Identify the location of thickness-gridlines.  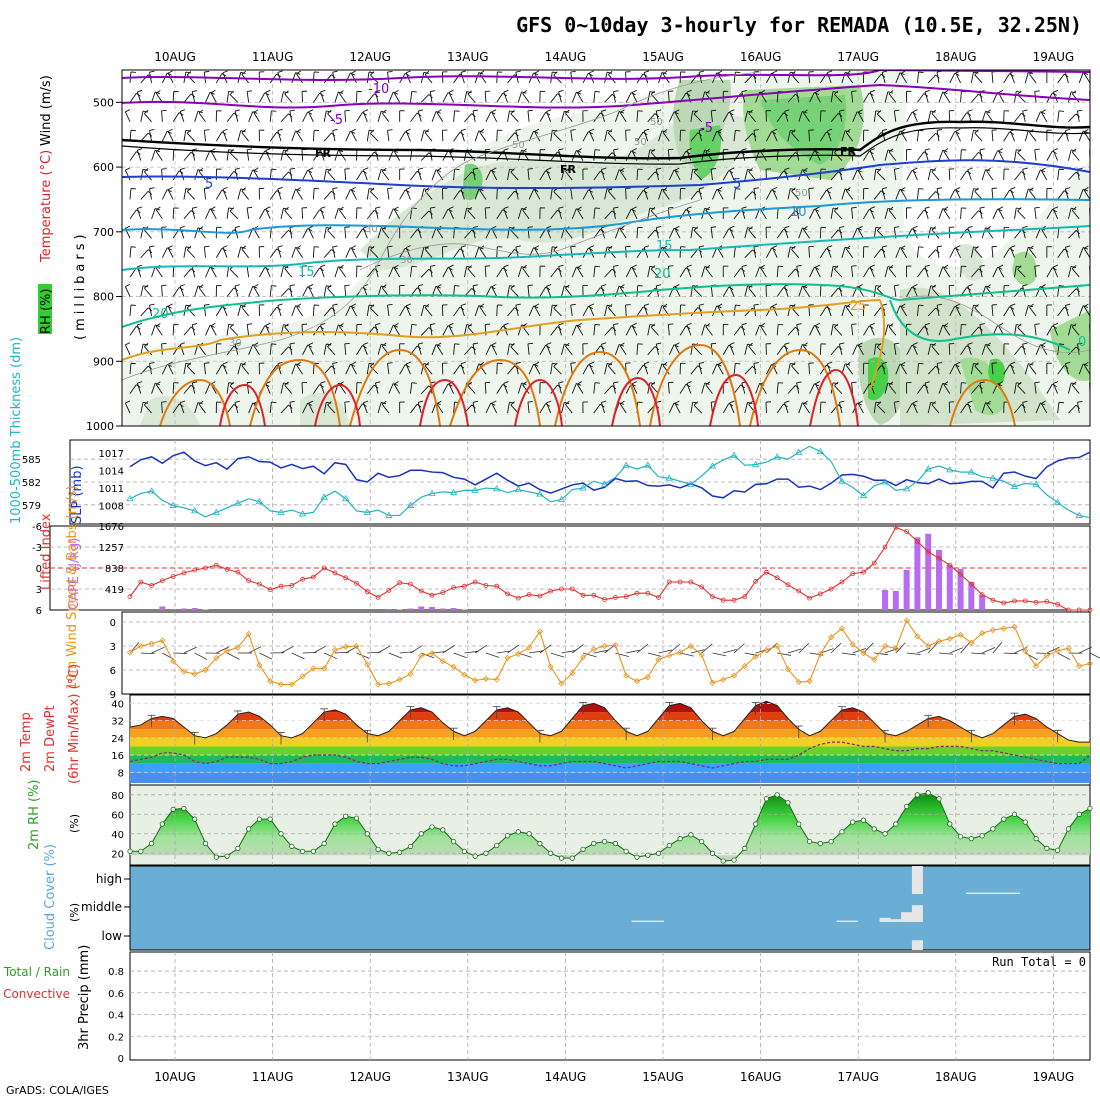
(580, 482).